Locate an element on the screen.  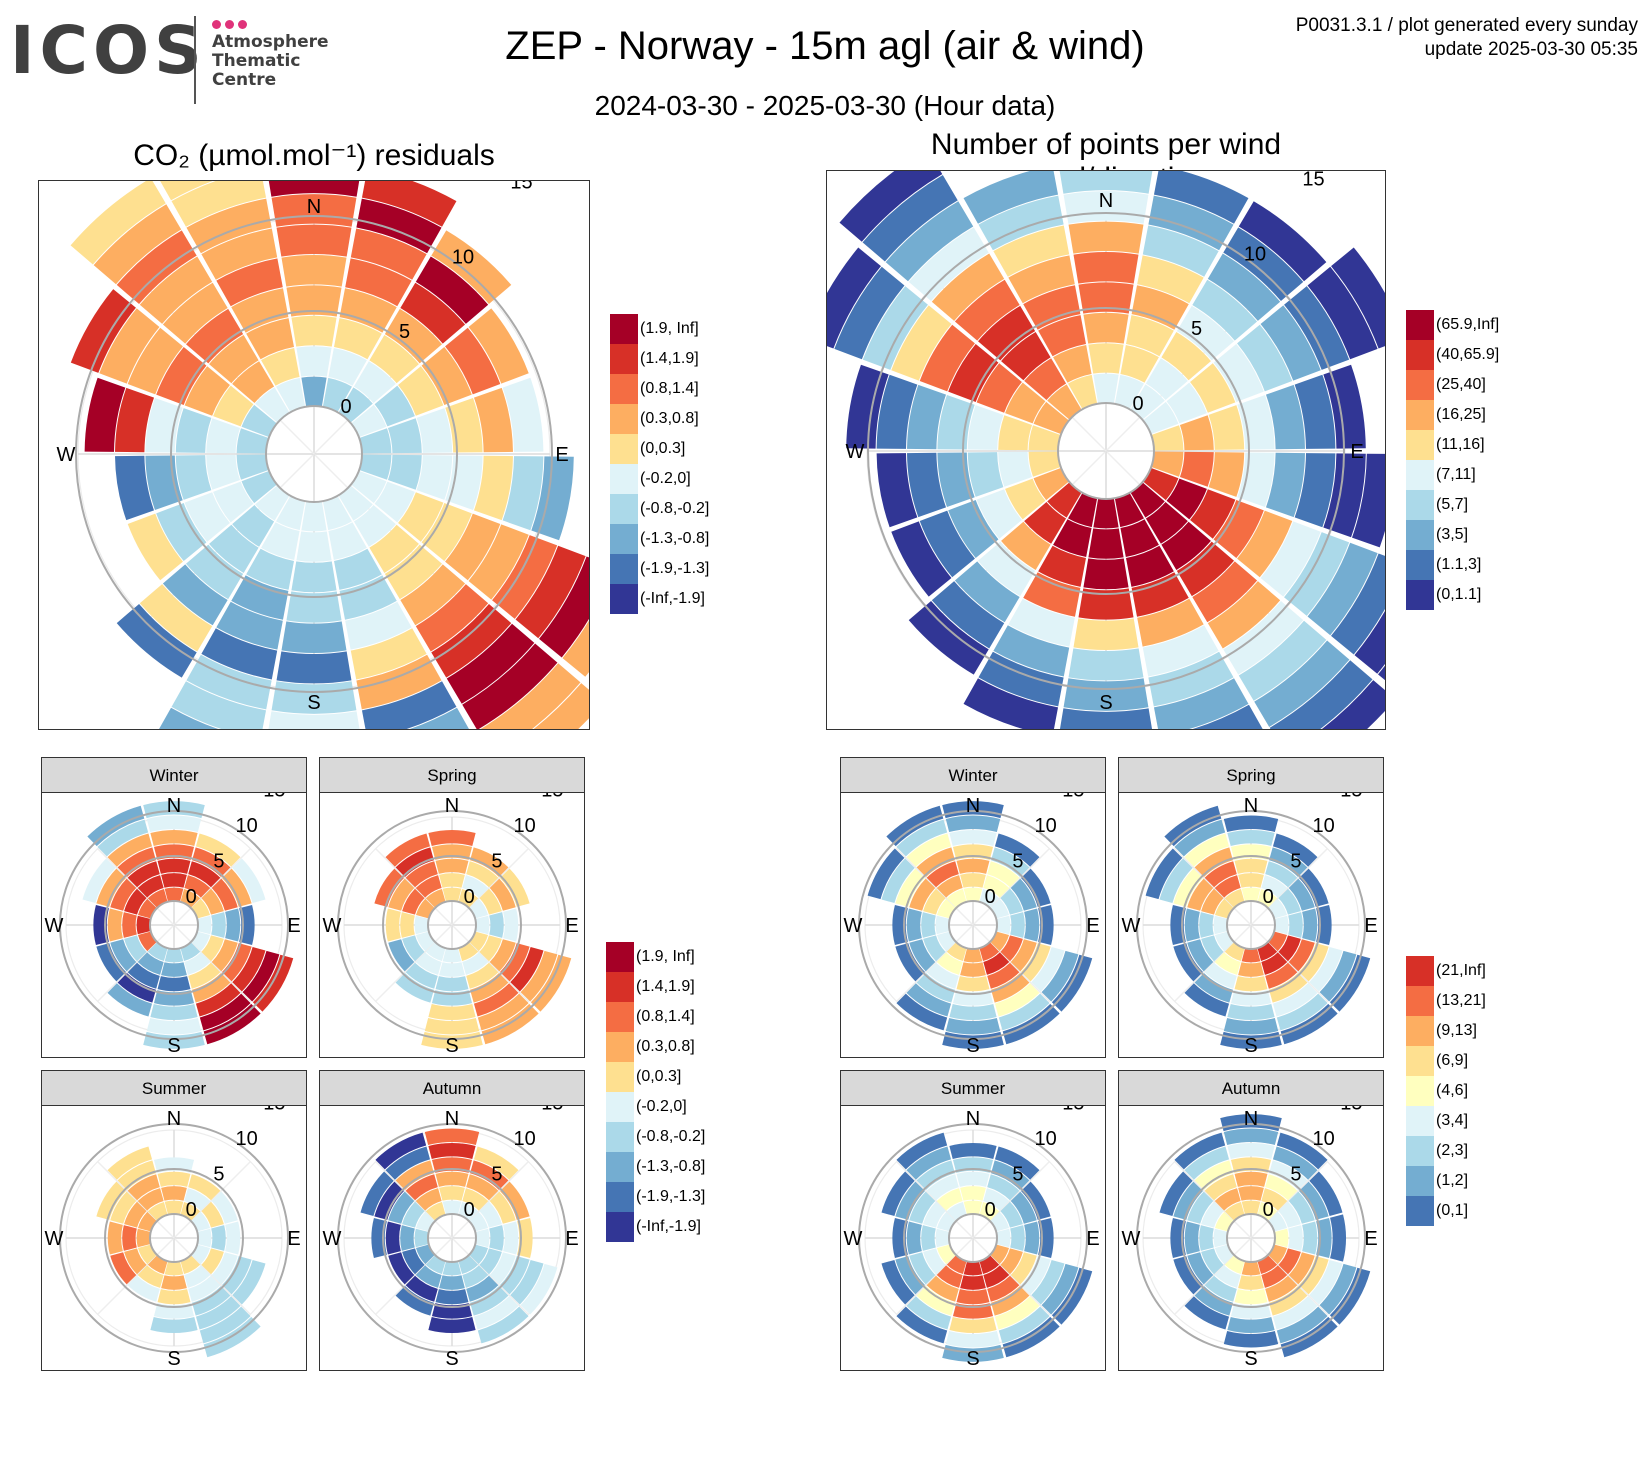
legend-label: (0.3,0.8] is located at coordinates (669, 418).